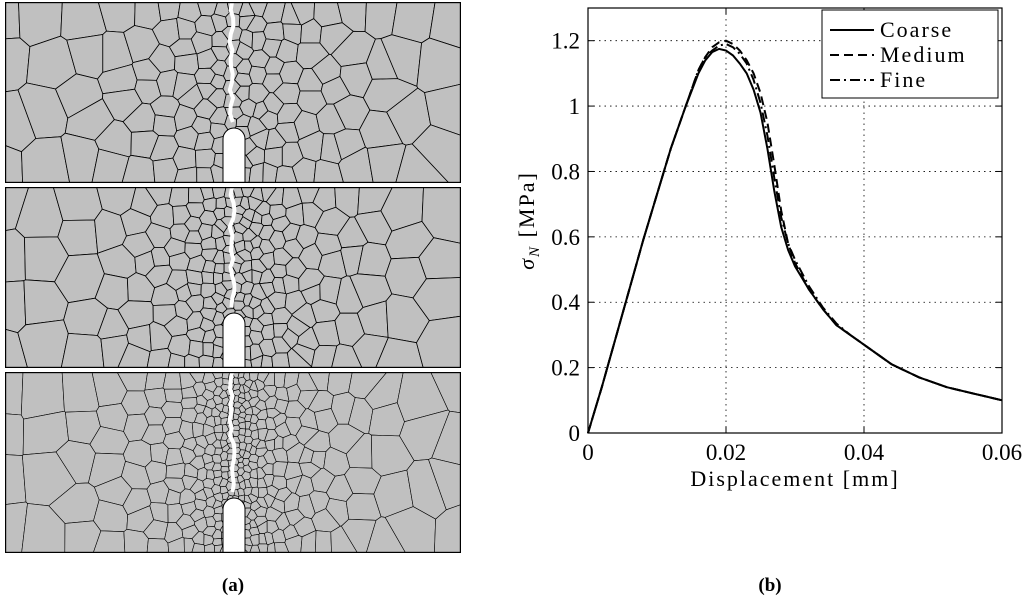  I want to click on y-axis-label: σN [MPa], so click(528, 220).